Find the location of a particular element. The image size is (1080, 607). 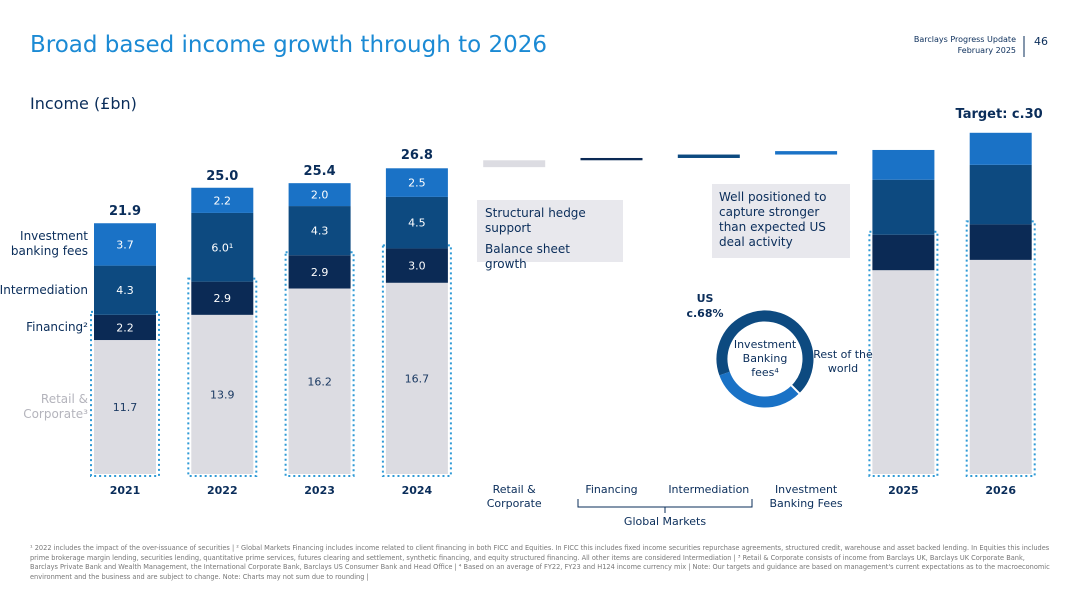

donut-title: Investment Banking fees⁴ is located at coordinates (765, 358).